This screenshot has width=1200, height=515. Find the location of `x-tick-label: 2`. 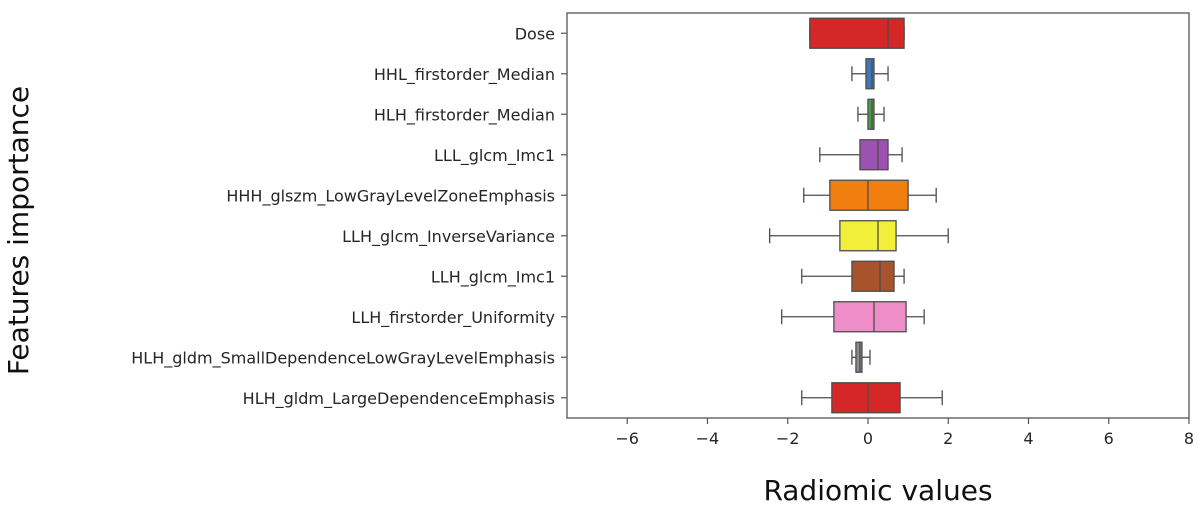

x-tick-label: 2 is located at coordinates (948, 438).